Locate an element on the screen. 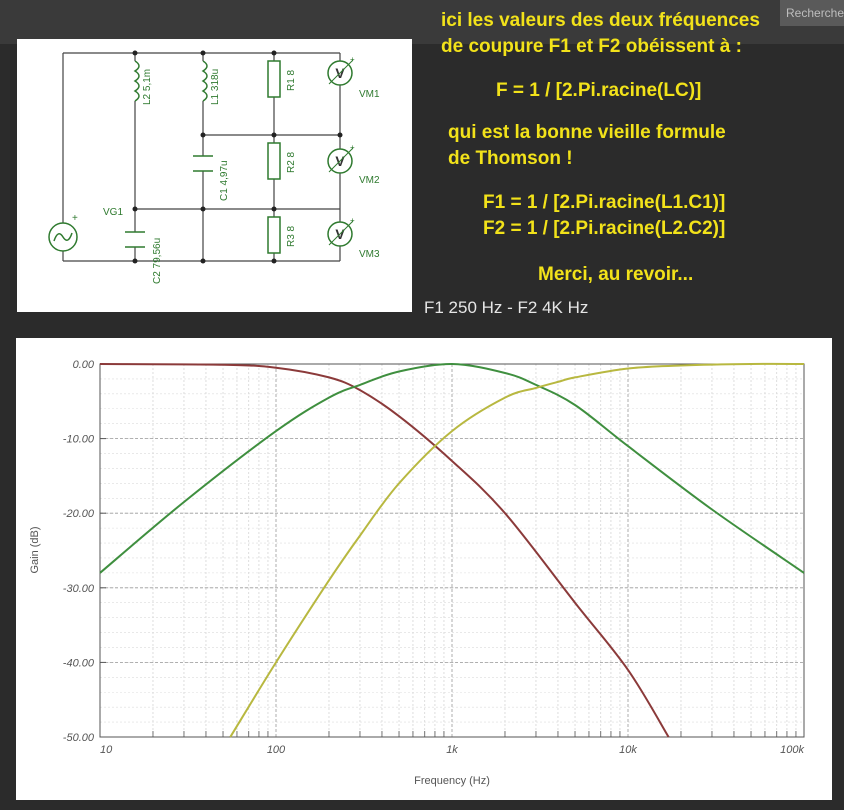  label-c1: C1 4,97u is located at coordinates (224, 180).